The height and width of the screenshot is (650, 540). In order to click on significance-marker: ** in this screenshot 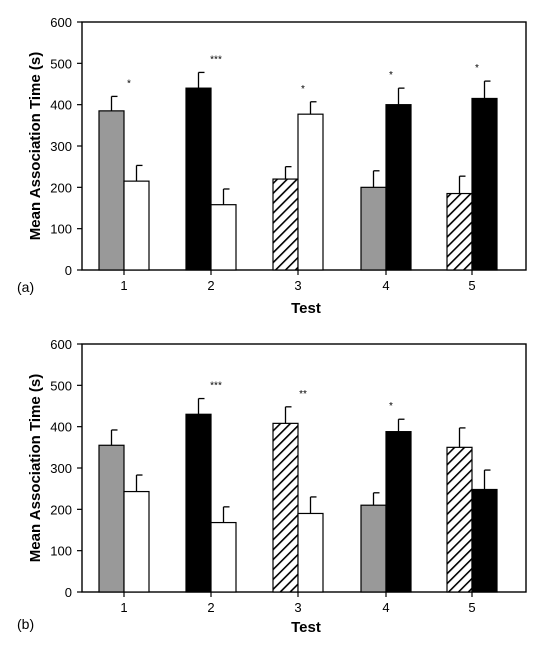, I will do `click(303, 394)`.